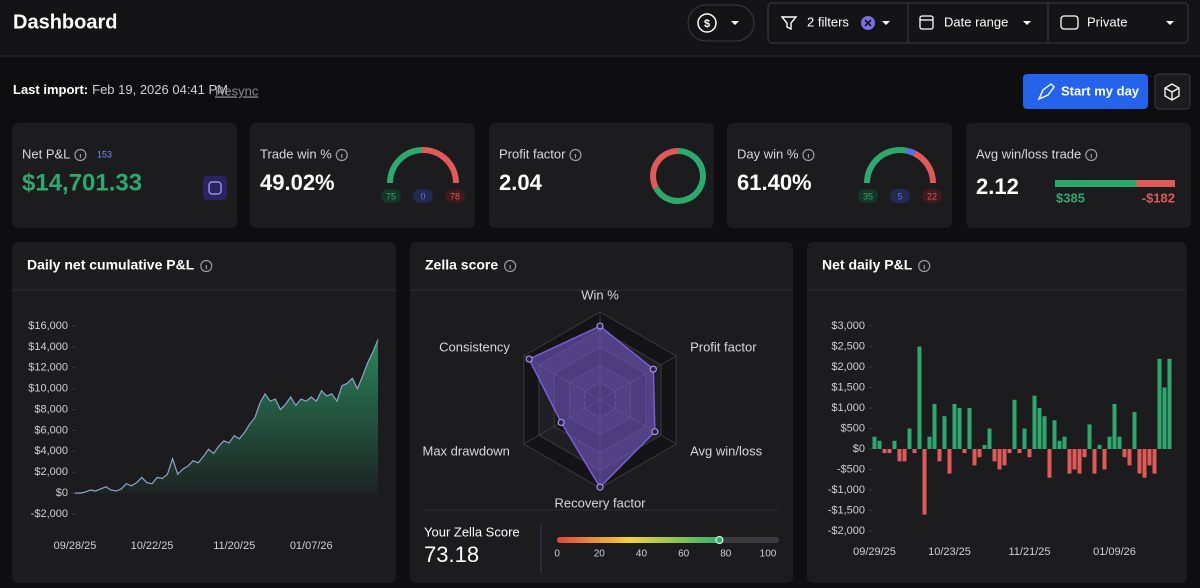 This screenshot has height=588, width=1200. What do you see at coordinates (726, 554) in the screenshot?
I see `score-tick: 80` at bounding box center [726, 554].